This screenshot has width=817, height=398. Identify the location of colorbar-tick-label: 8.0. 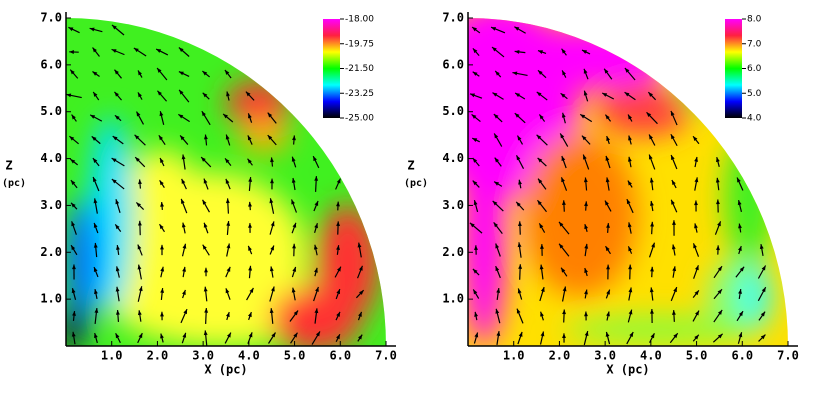
(754, 20).